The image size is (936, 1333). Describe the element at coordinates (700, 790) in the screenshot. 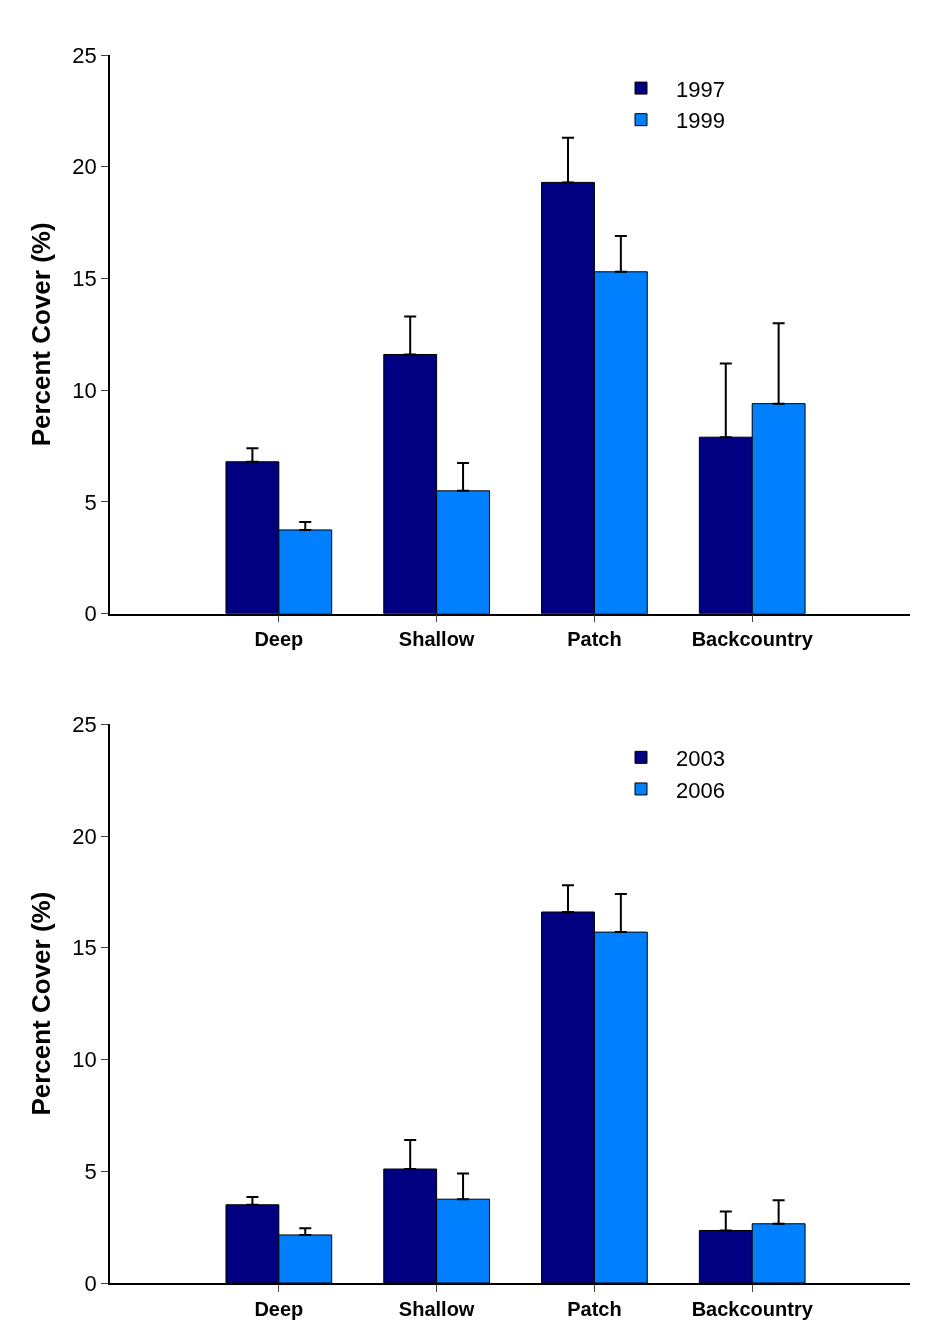

I see `legend-label: 2006` at that location.